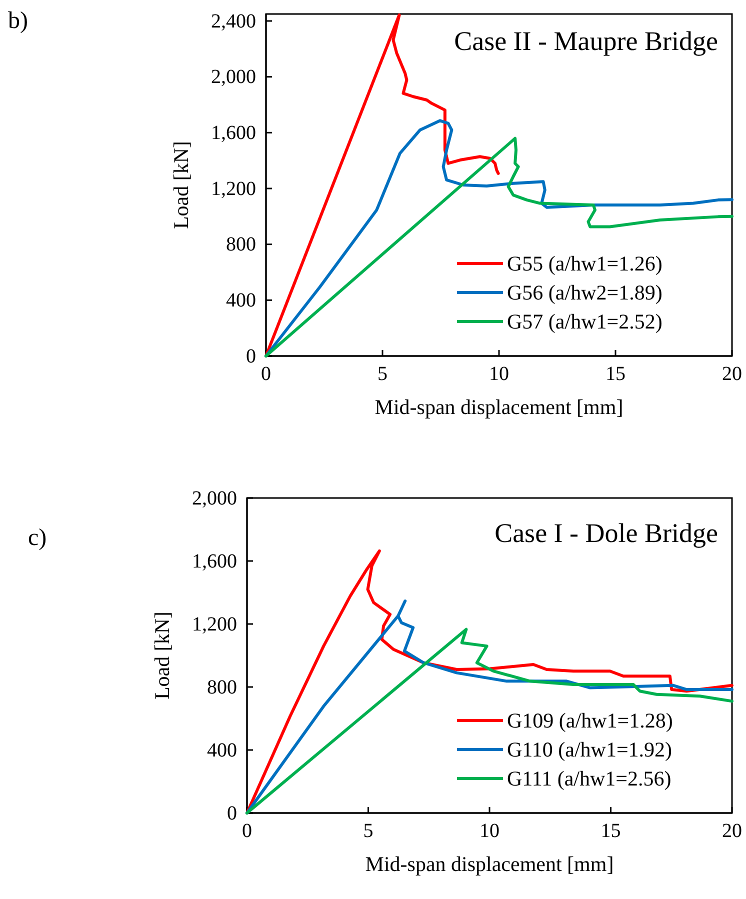 This screenshot has height=899, width=746. Describe the element at coordinates (606, 533) in the screenshot. I see `text: Case I - Dole Bridge` at that location.